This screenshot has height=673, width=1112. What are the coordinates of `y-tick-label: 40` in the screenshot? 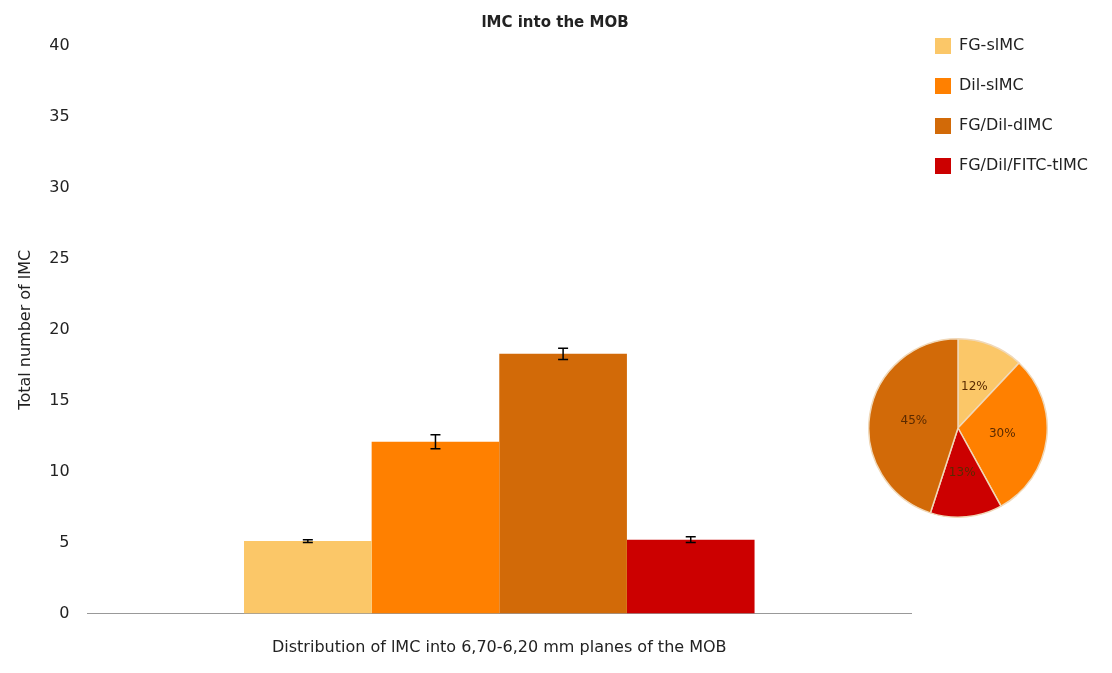 It's located at (59, 45).